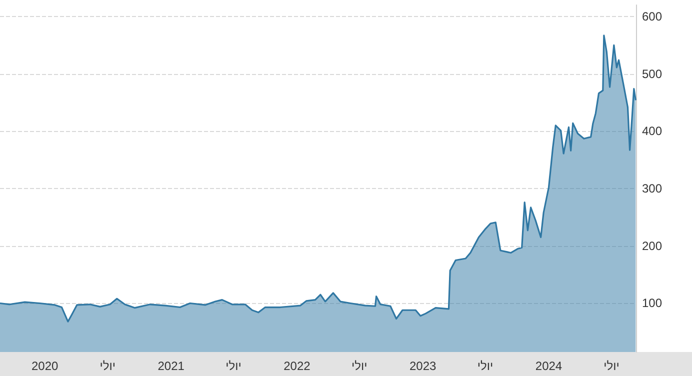 The height and width of the screenshot is (376, 692). I want to click on x-tick-label: 2021, so click(171, 366).